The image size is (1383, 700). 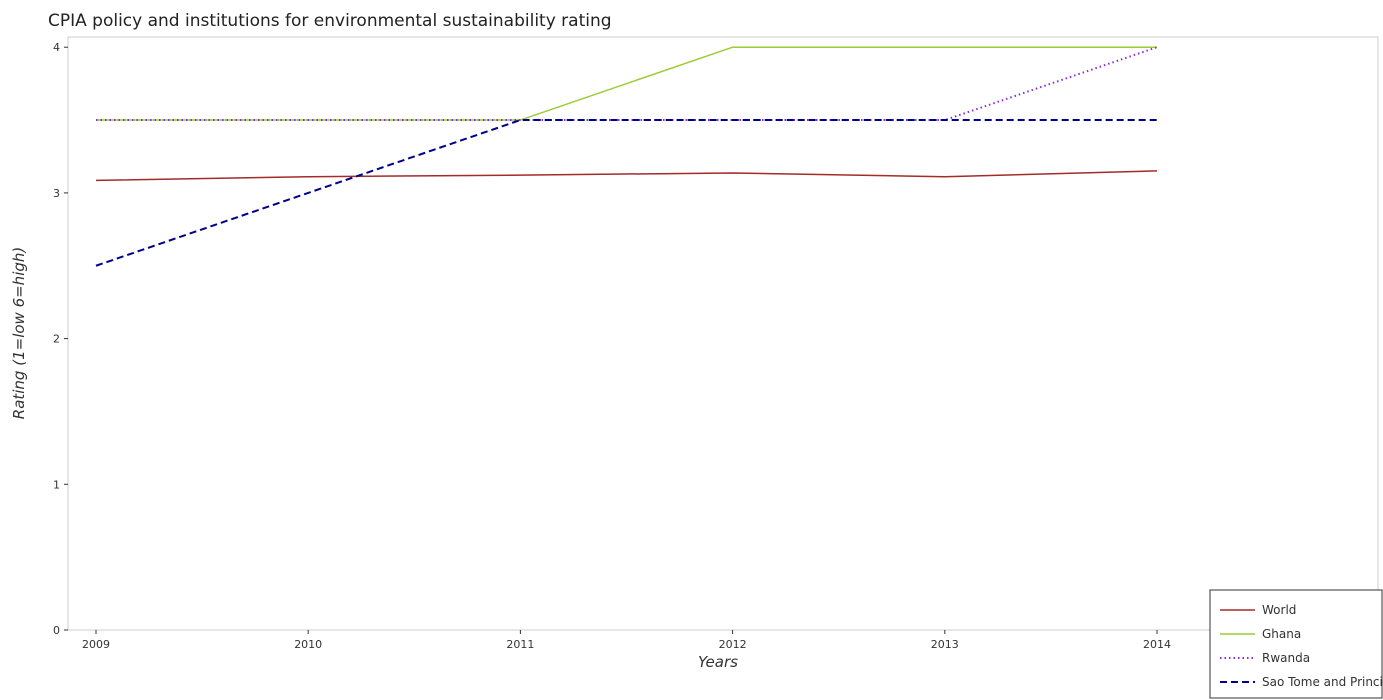 What do you see at coordinates (56, 339) in the screenshot?
I see `y-tick-label: 2` at bounding box center [56, 339].